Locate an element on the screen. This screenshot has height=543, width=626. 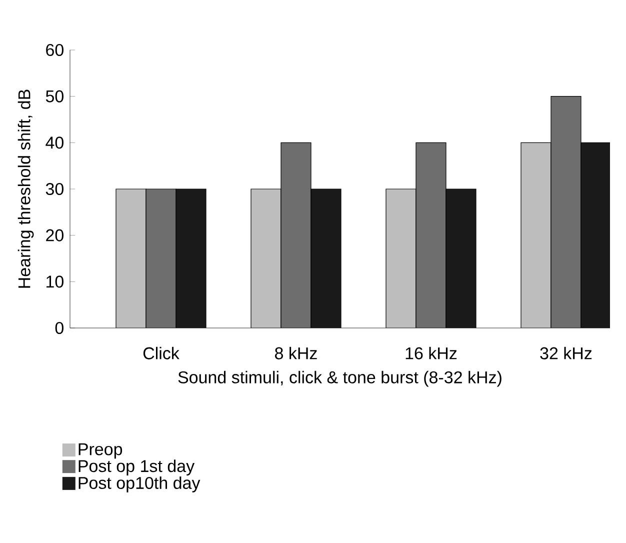
y-tick-label: 0 is located at coordinates (59, 328).